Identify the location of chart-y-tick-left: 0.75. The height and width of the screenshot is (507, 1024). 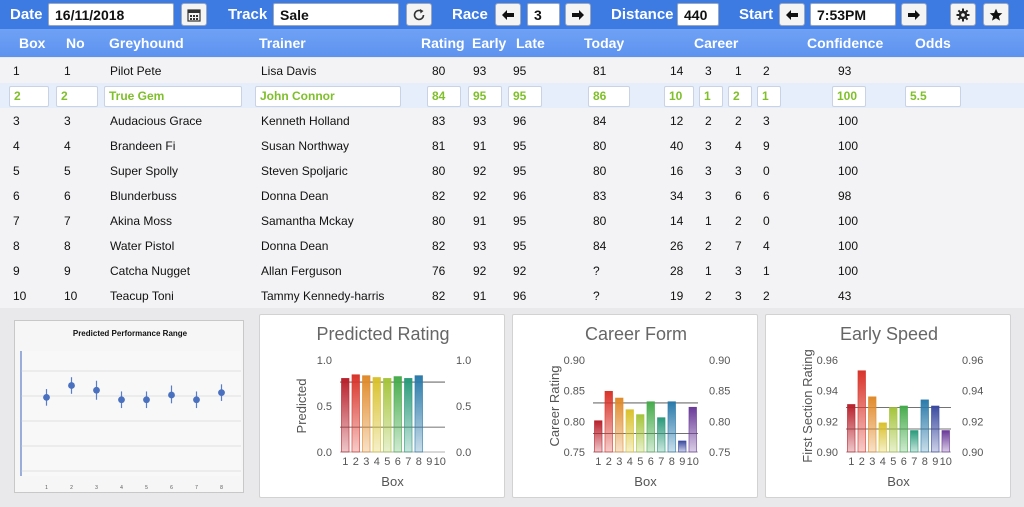
(574, 453).